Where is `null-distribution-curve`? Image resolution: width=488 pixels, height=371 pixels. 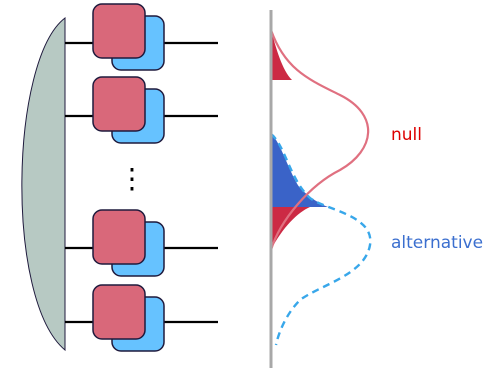 null-distribution-curve is located at coordinates (319, 140).